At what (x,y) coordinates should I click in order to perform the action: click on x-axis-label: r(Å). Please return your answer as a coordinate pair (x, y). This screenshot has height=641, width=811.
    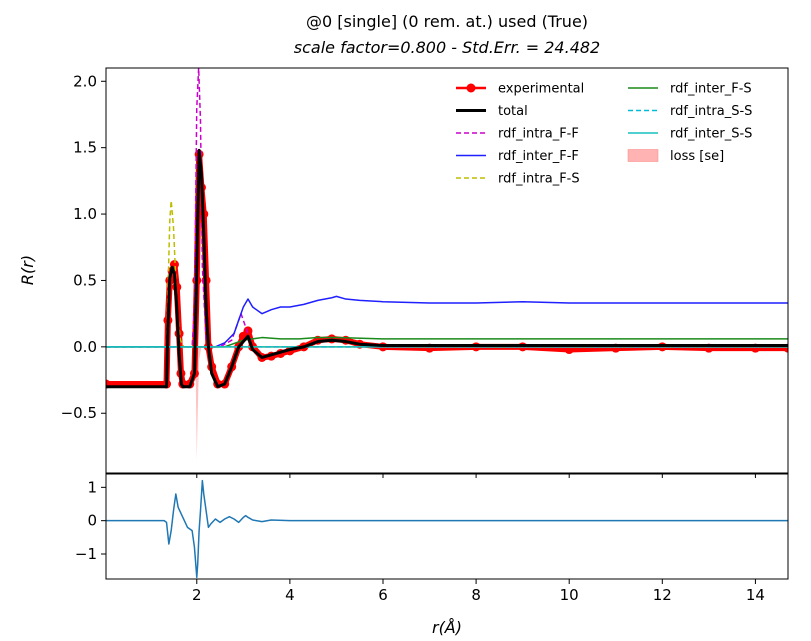
    Looking at the image, I should click on (447, 627).